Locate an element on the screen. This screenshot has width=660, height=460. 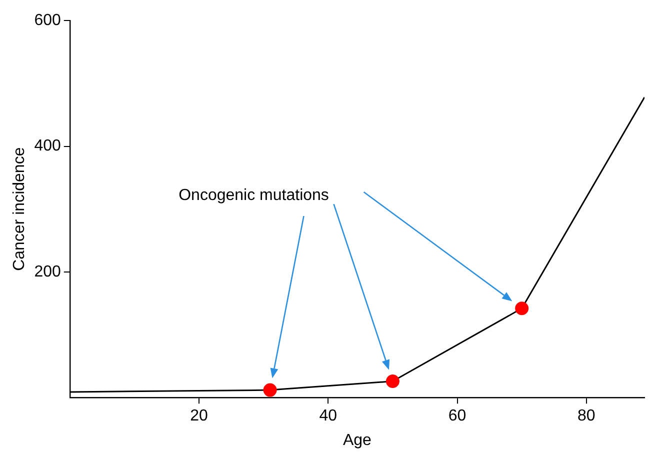
y-axis-title: Cancer incidence is located at coordinates (19, 209).